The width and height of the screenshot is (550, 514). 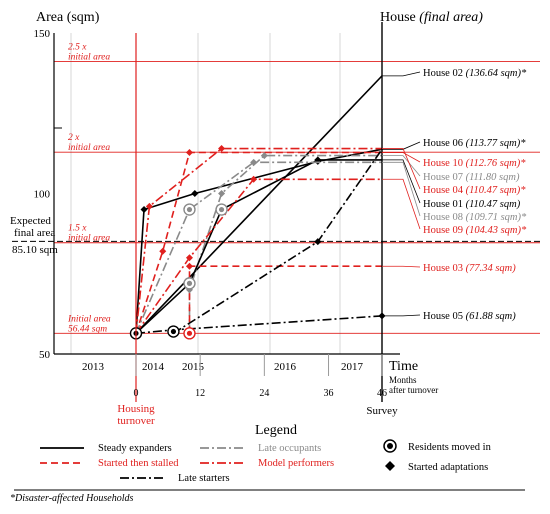 I want to click on house-label: House 07 (111.80 sqm), so click(x=471, y=177).